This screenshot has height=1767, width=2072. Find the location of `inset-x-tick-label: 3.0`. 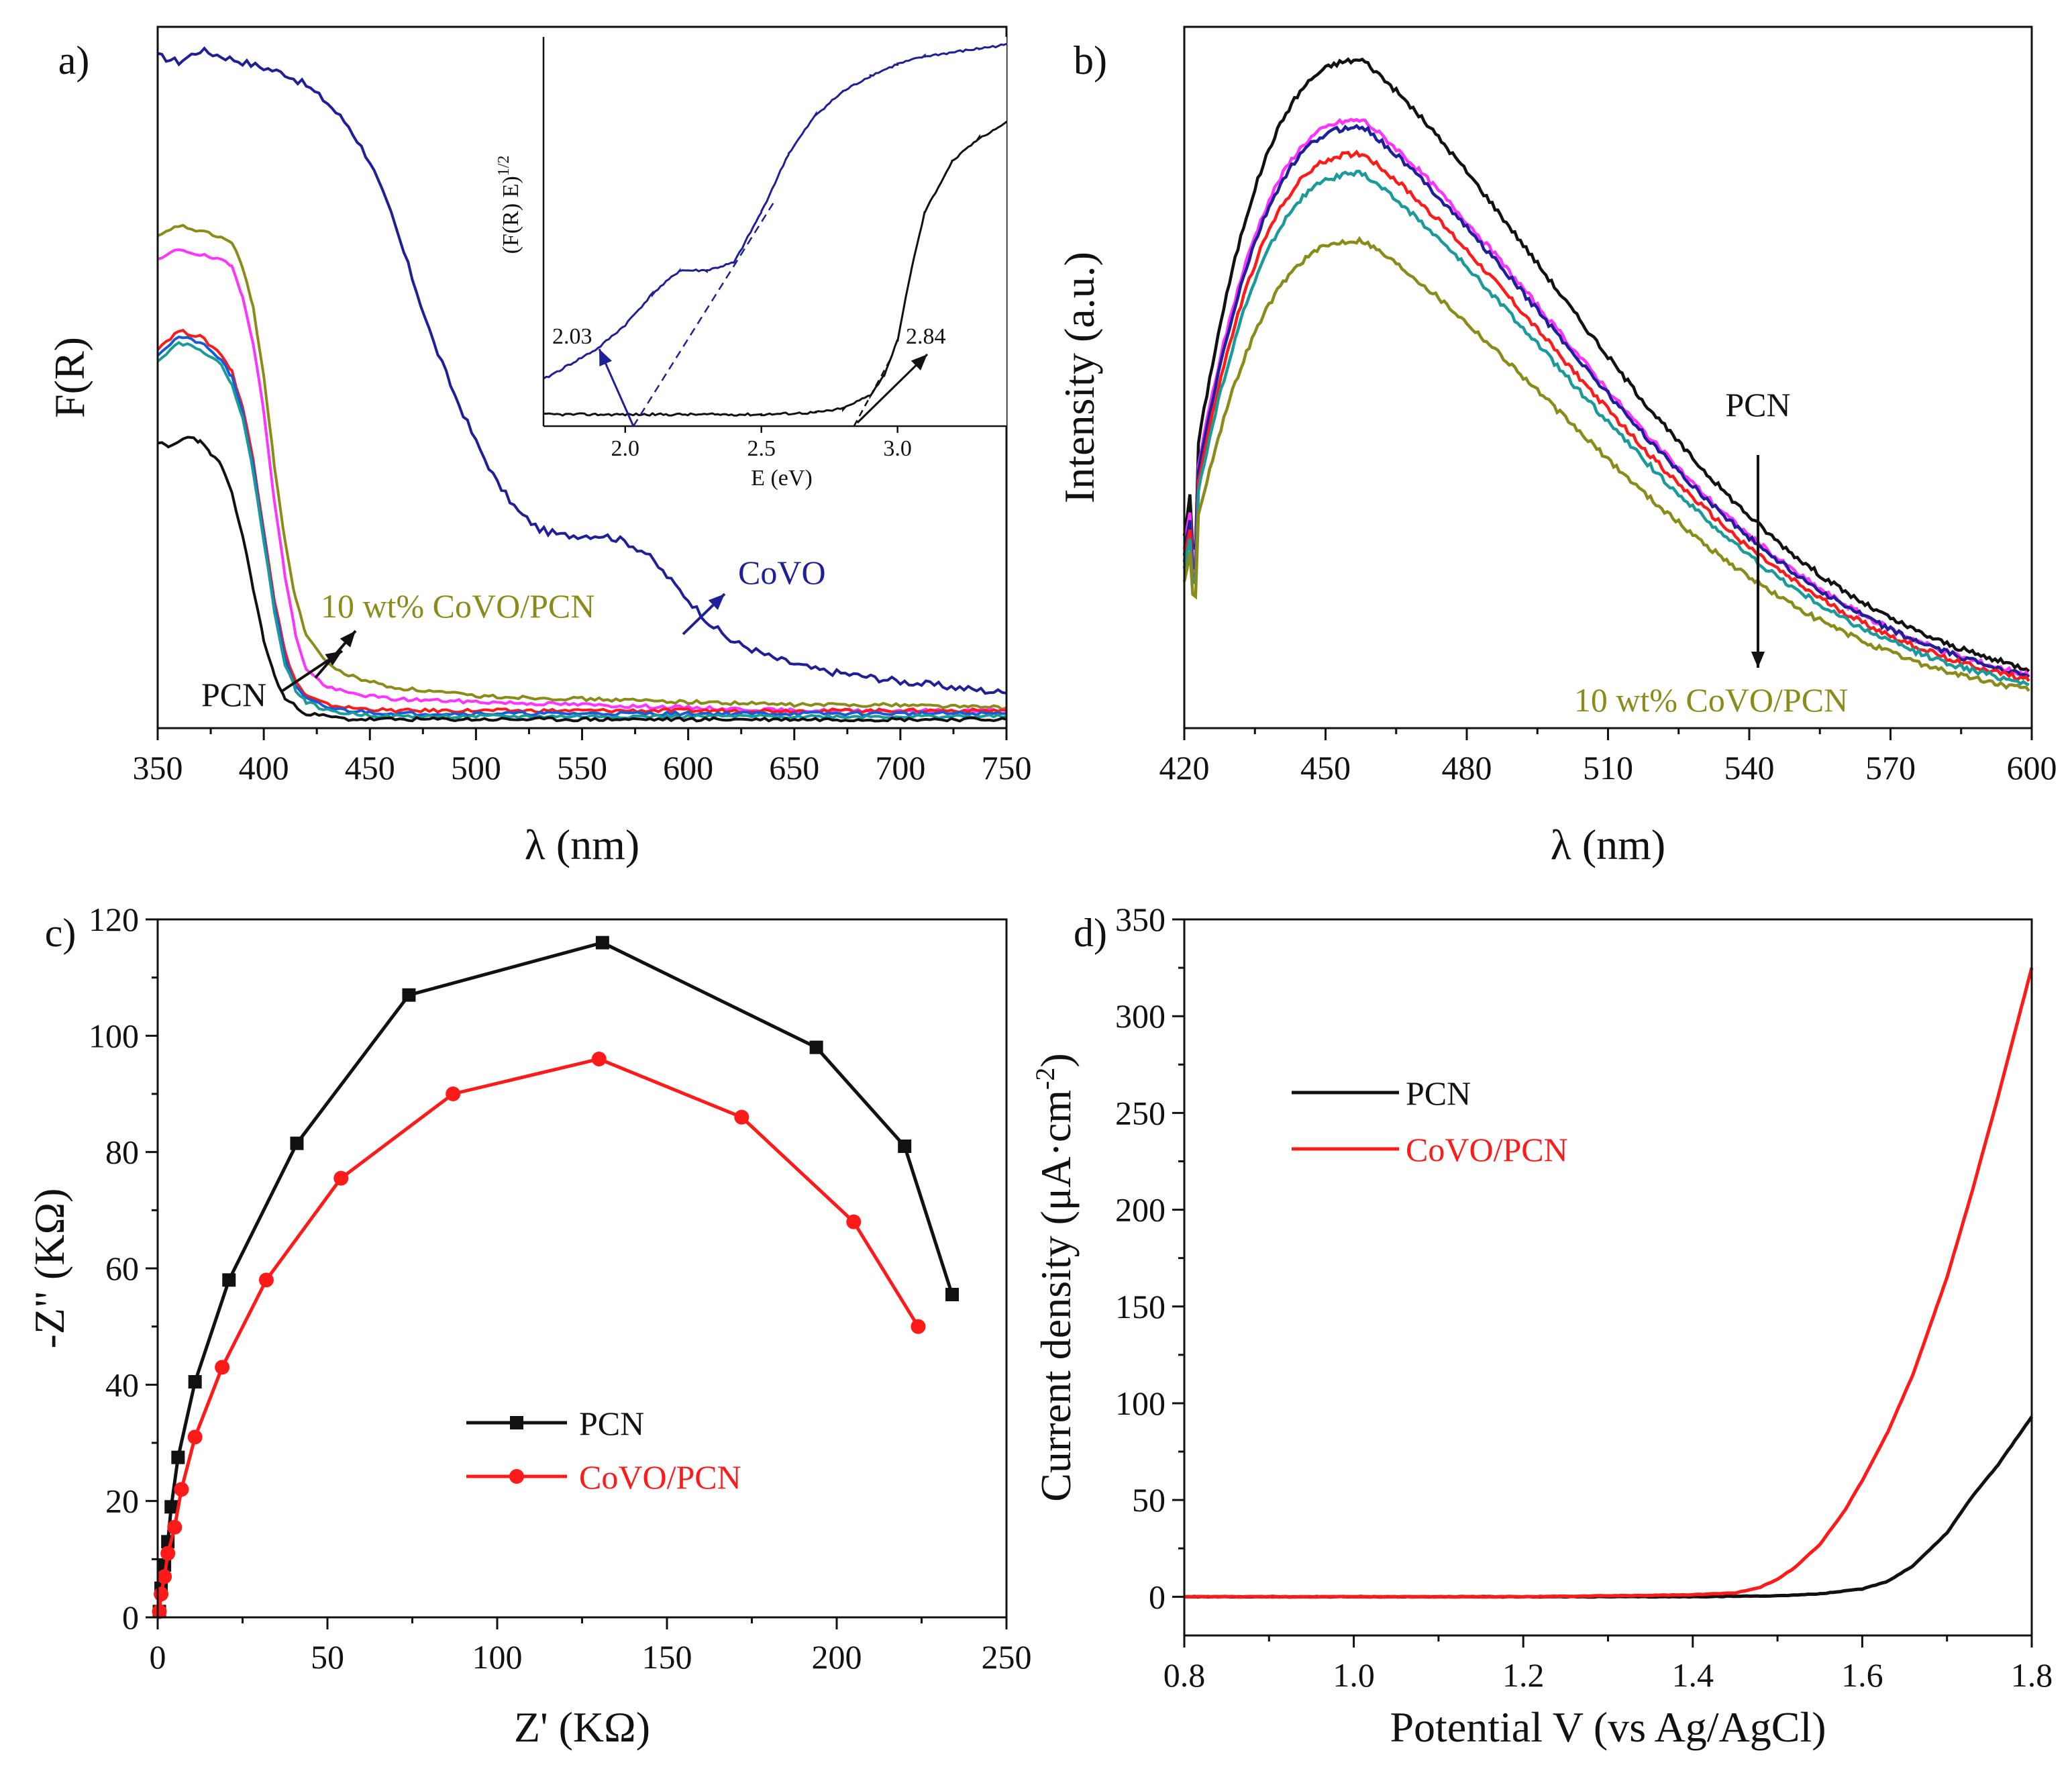

inset-x-tick-label: 3.0 is located at coordinates (897, 448).